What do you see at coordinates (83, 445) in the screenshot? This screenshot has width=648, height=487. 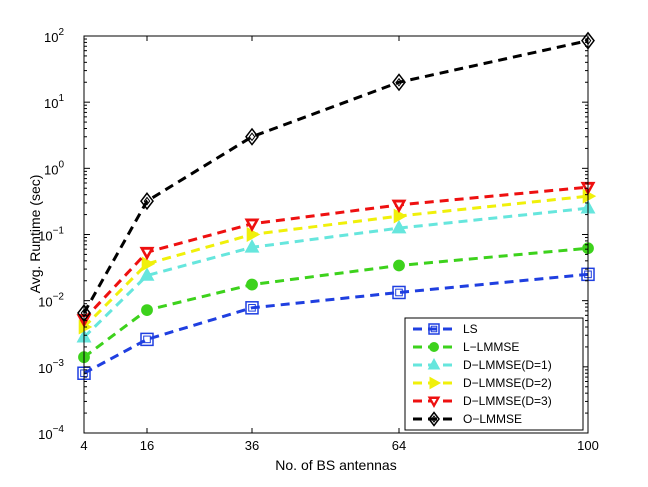 I see `x-tick-label: 4` at bounding box center [83, 445].